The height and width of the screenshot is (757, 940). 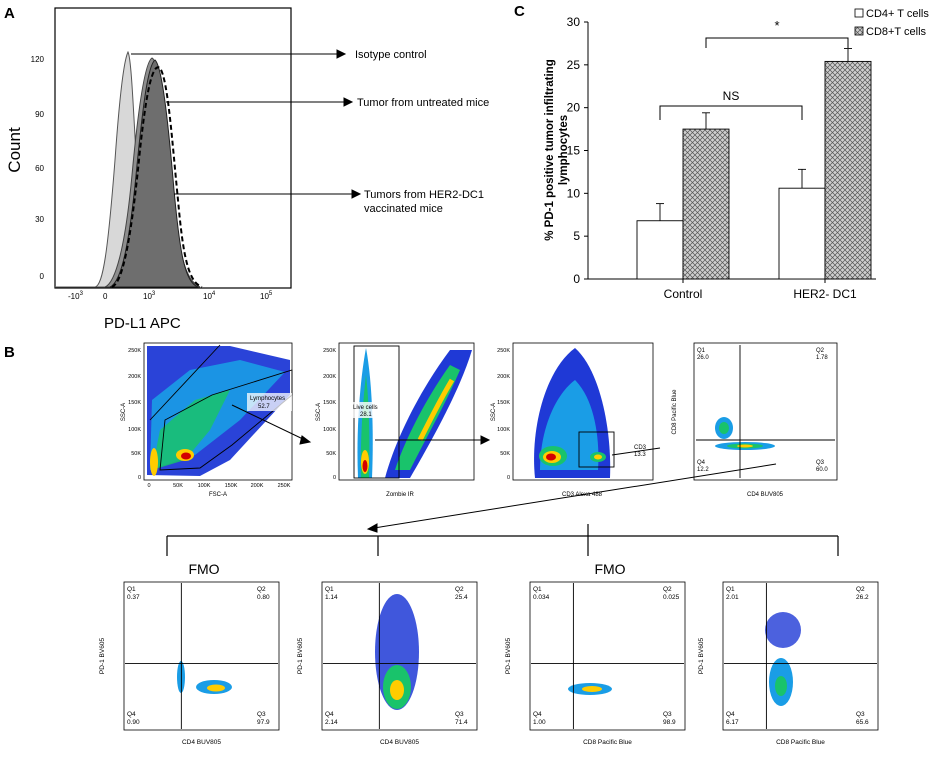 I want to click on histogram-annotation-arrows, so click(x=246, y=124).